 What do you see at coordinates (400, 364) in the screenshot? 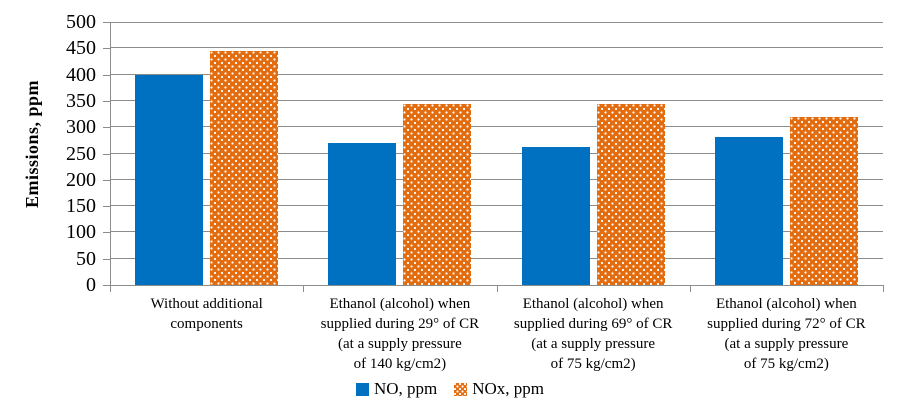
I see `category-label-line: of 140 kg/cm2)` at bounding box center [400, 364].